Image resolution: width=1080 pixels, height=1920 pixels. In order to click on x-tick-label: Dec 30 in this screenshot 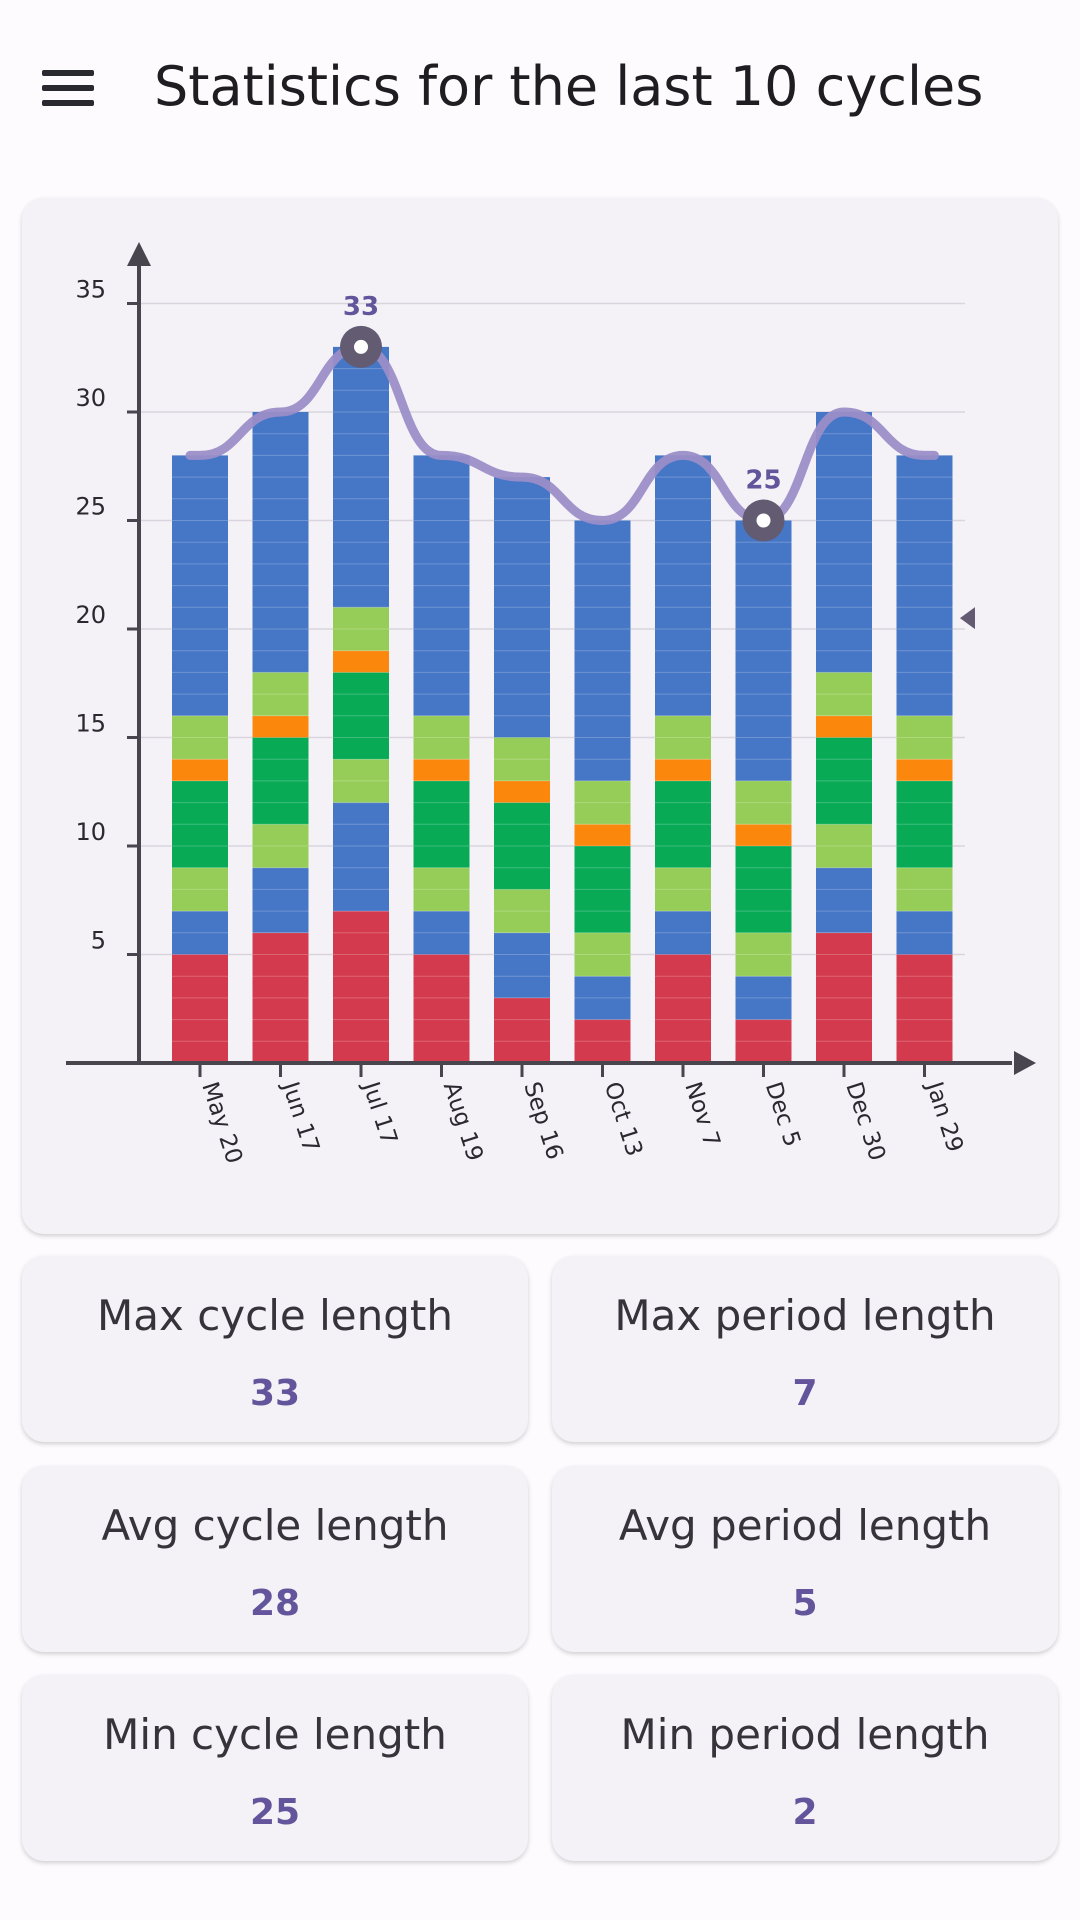, I will do `click(865, 1121)`.